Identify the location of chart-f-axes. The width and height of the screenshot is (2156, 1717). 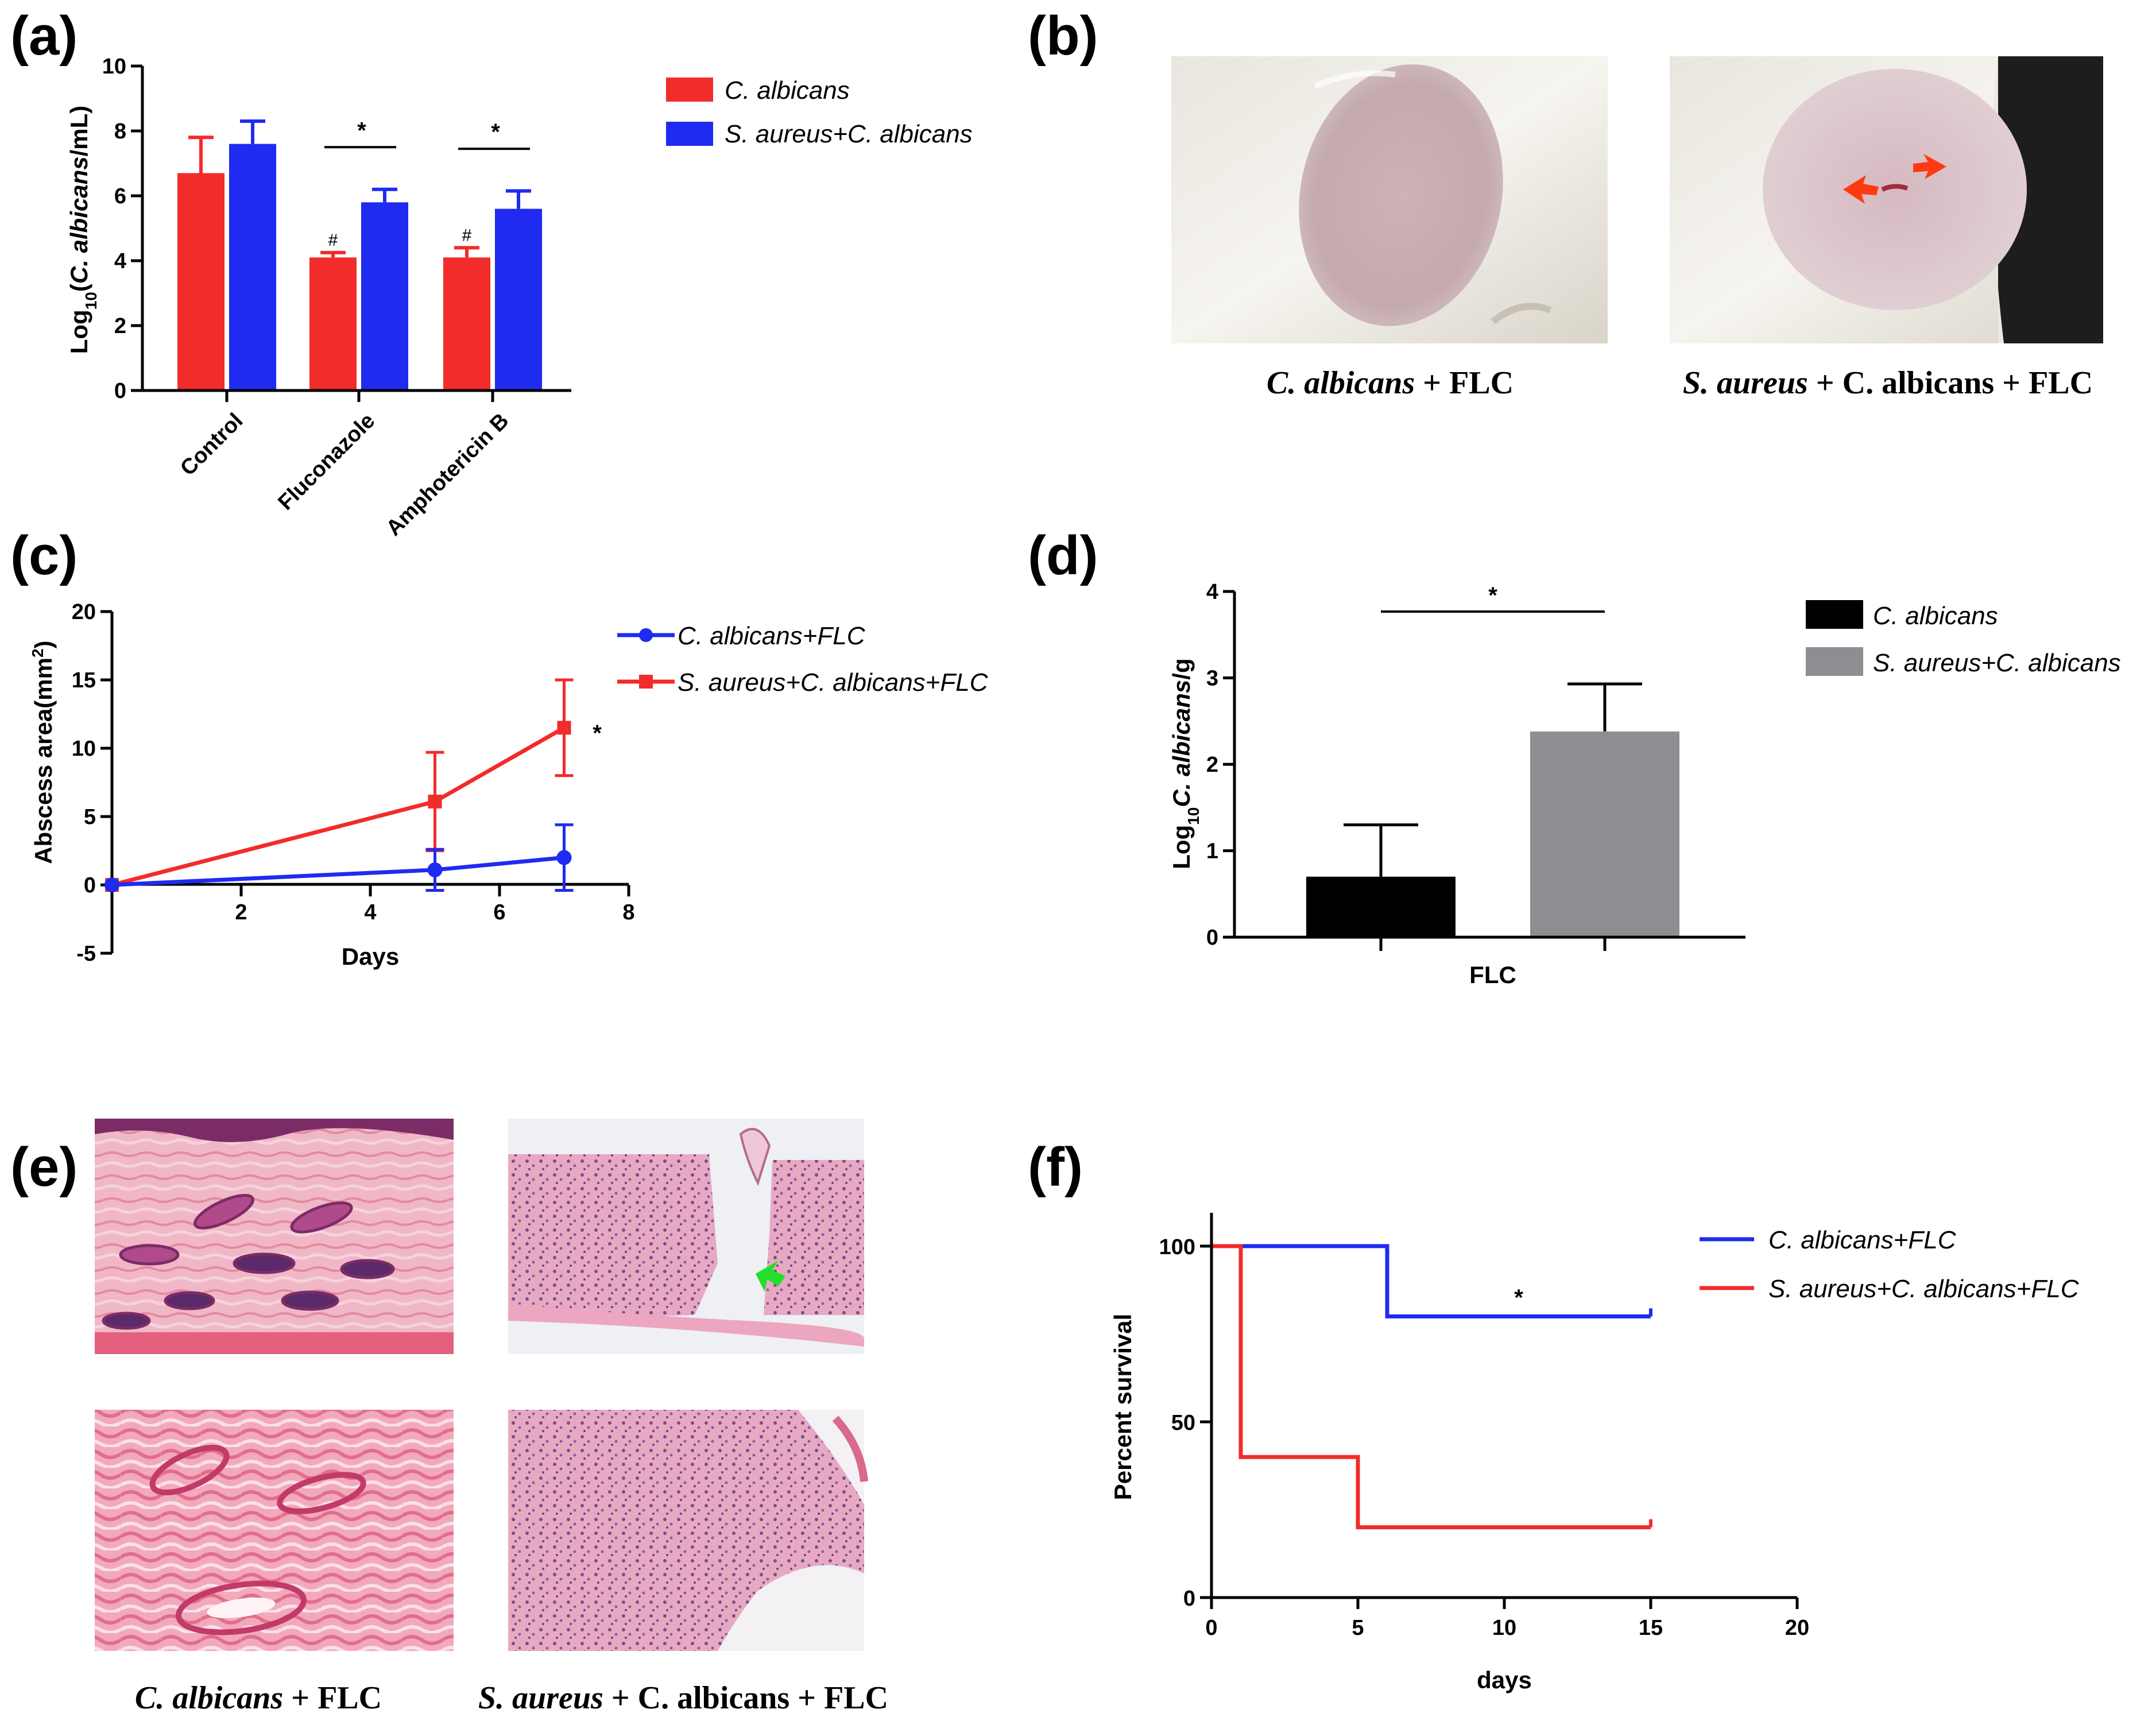
(1503, 1406).